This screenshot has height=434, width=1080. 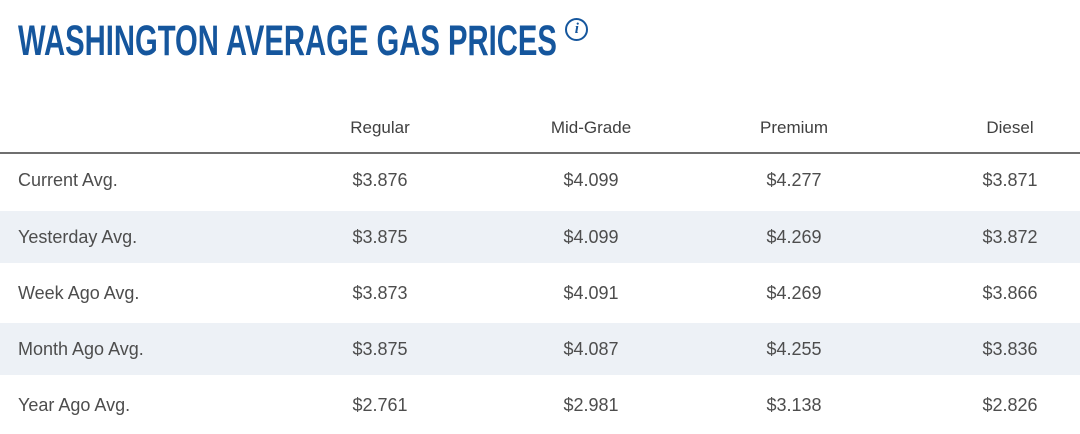 What do you see at coordinates (380, 109) in the screenshot?
I see `column-header-regular: Regular` at bounding box center [380, 109].